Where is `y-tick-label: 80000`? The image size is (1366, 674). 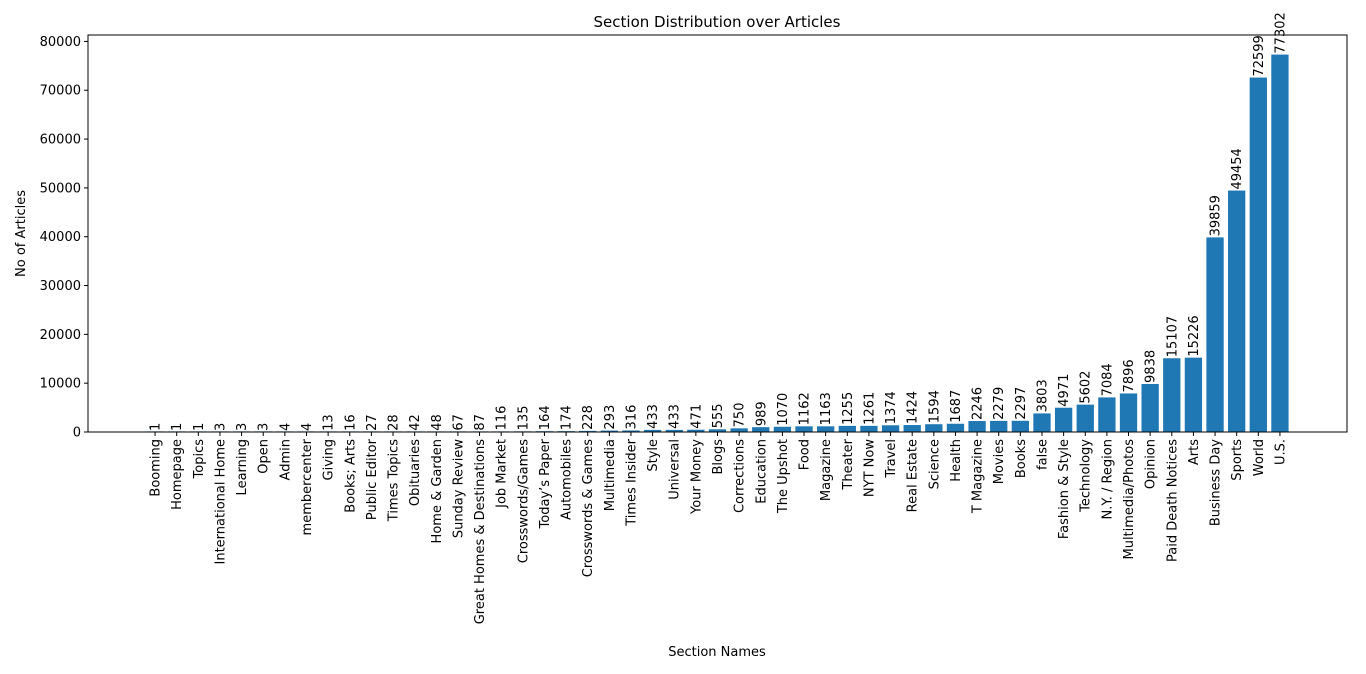 y-tick-label: 80000 is located at coordinates (60, 42).